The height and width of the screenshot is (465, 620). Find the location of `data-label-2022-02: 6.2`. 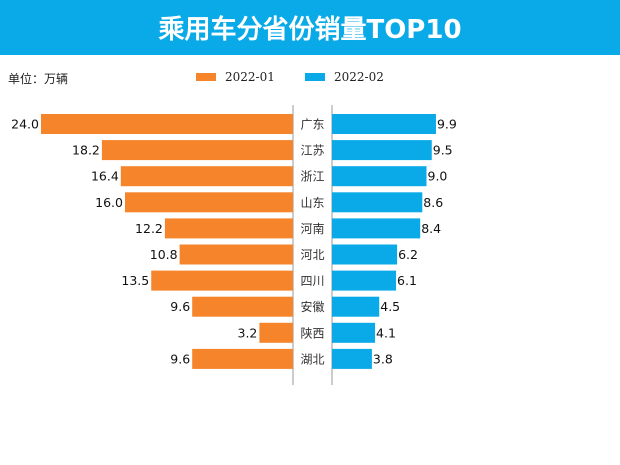

data-label-2022-02: 6.2 is located at coordinates (408, 254).